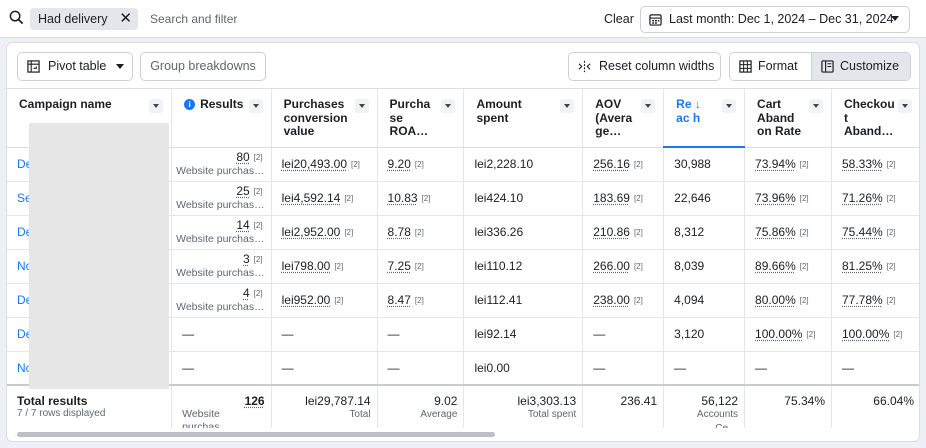 This screenshot has width=926, height=448. What do you see at coordinates (875, 368) in the screenshot?
I see `cell-checkout: —` at bounding box center [875, 368].